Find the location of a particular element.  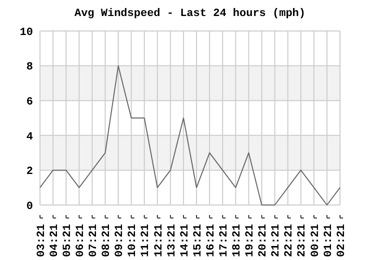

x-tick-label: 15:21 is located at coordinates (198, 241).